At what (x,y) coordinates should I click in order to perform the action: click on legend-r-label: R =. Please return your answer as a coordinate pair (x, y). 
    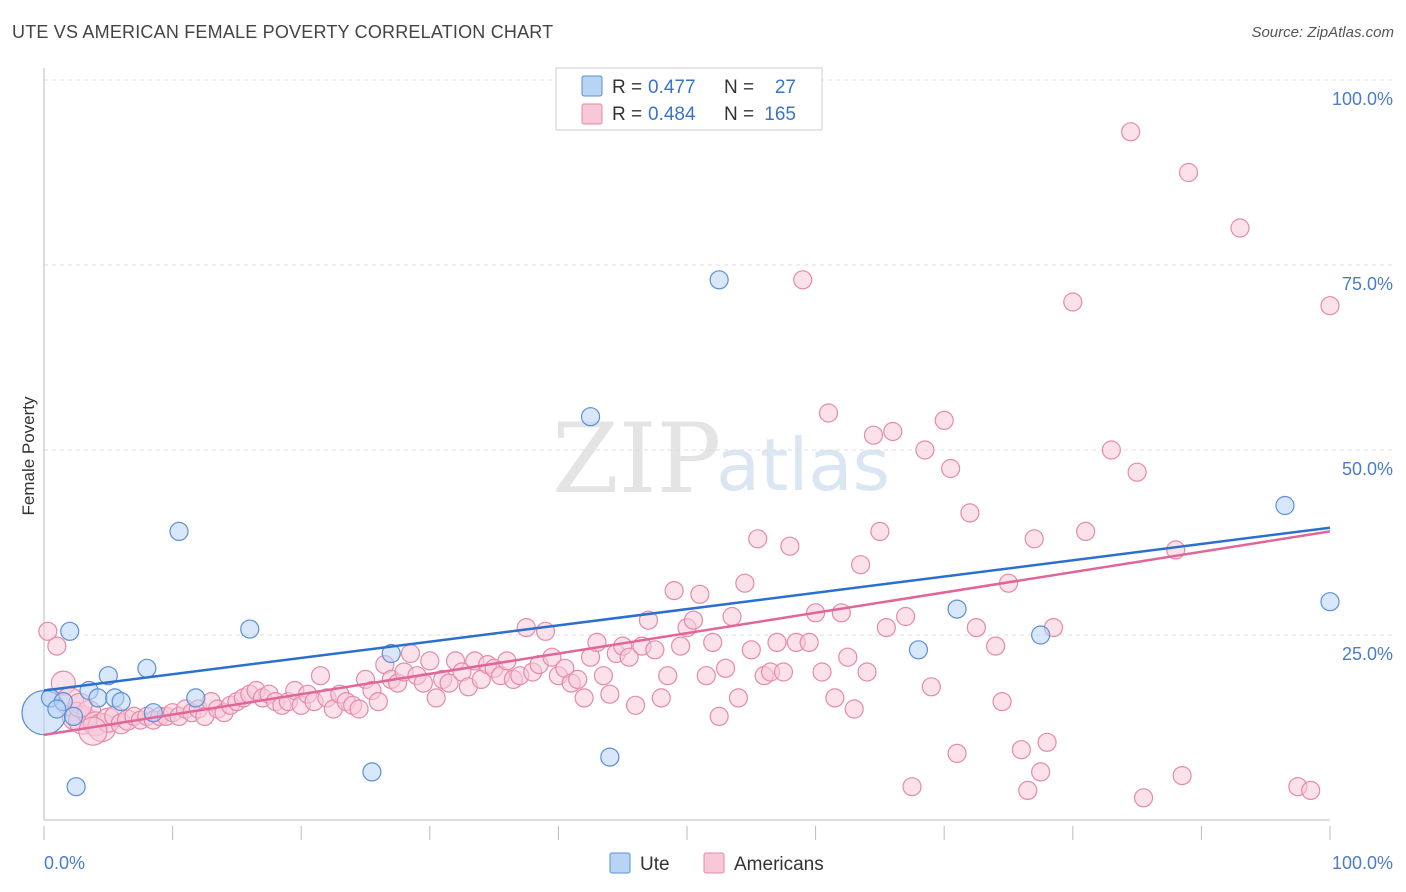
    Looking at the image, I should click on (627, 114).